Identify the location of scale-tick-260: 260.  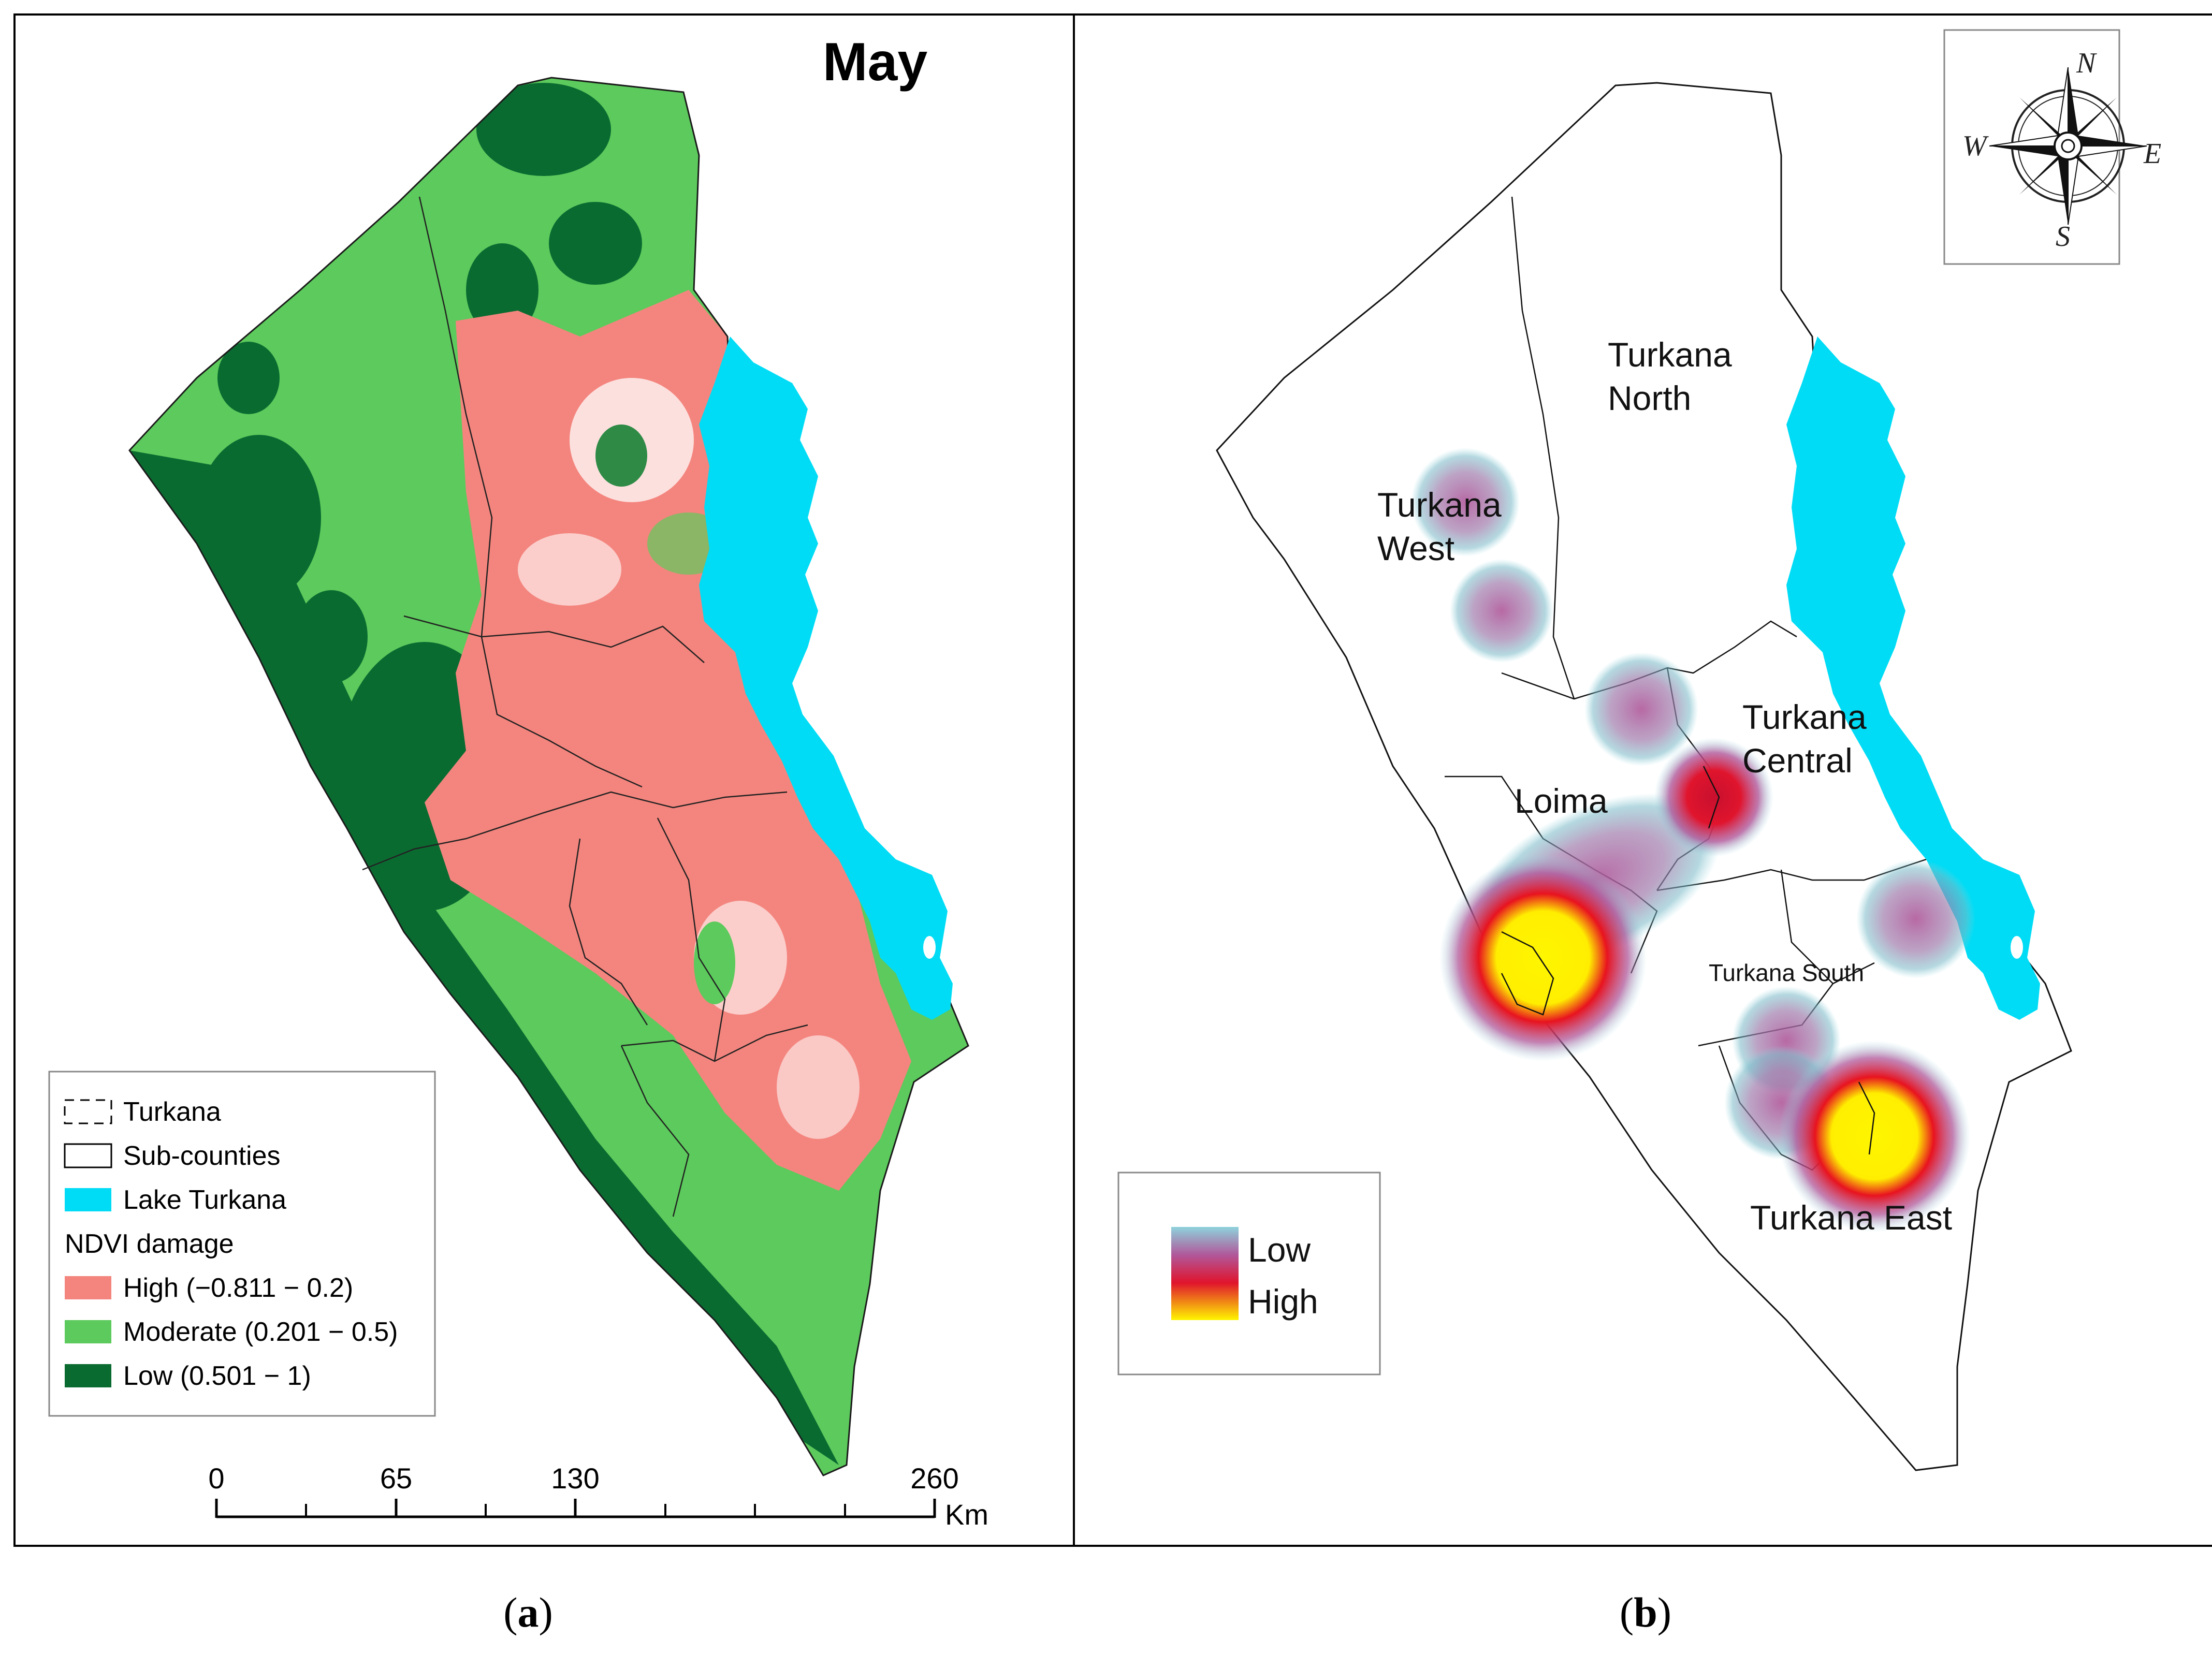
(934, 1478).